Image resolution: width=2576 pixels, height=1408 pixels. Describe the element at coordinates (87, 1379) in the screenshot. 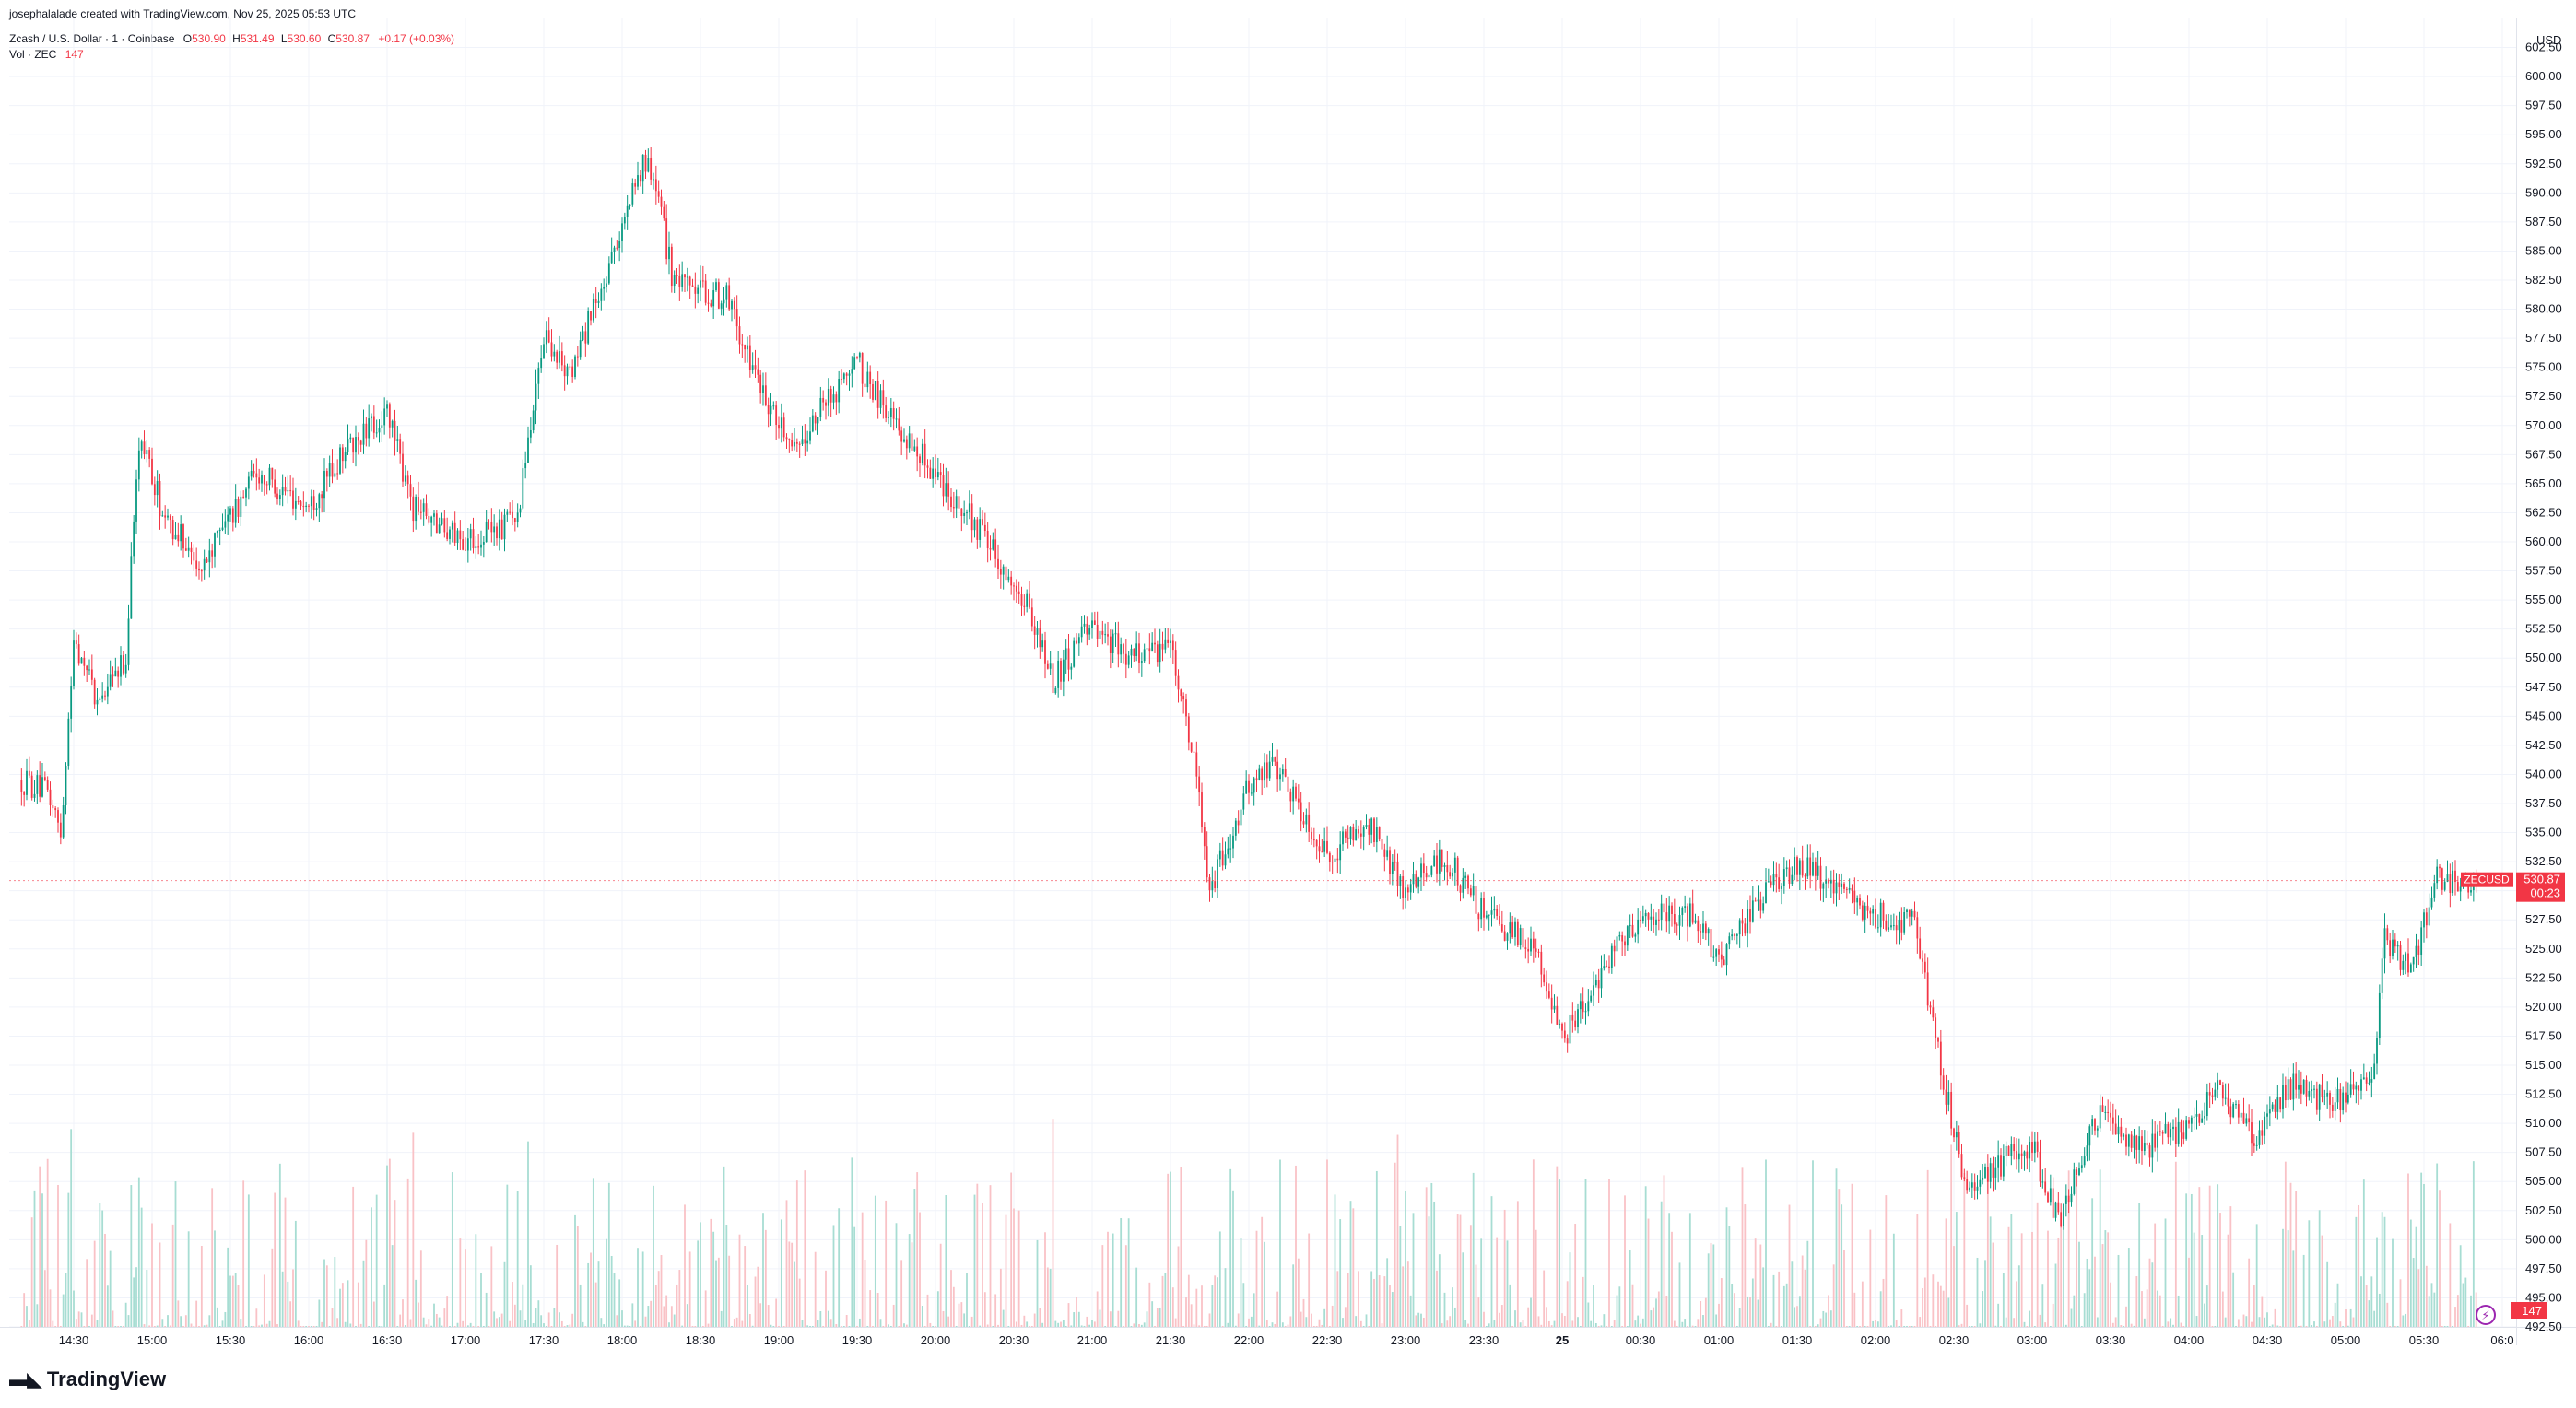

I see `tradingview-logo: ▬◣ TradingView` at that location.